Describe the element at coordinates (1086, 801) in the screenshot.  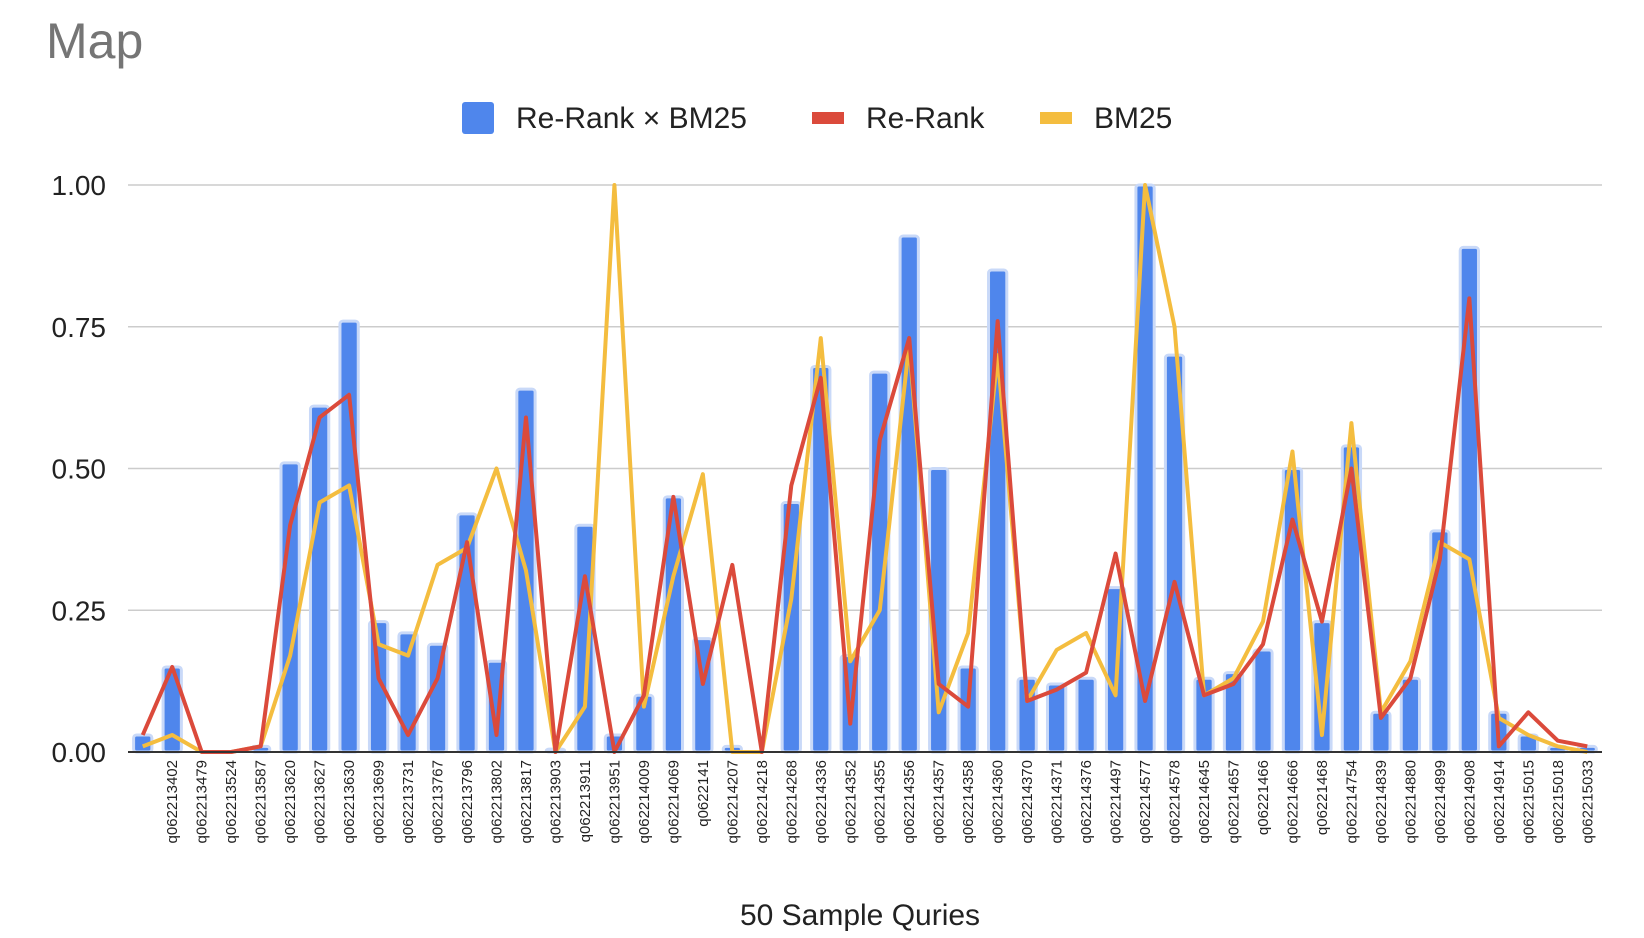
I see `x-tick-label: q062214376` at that location.